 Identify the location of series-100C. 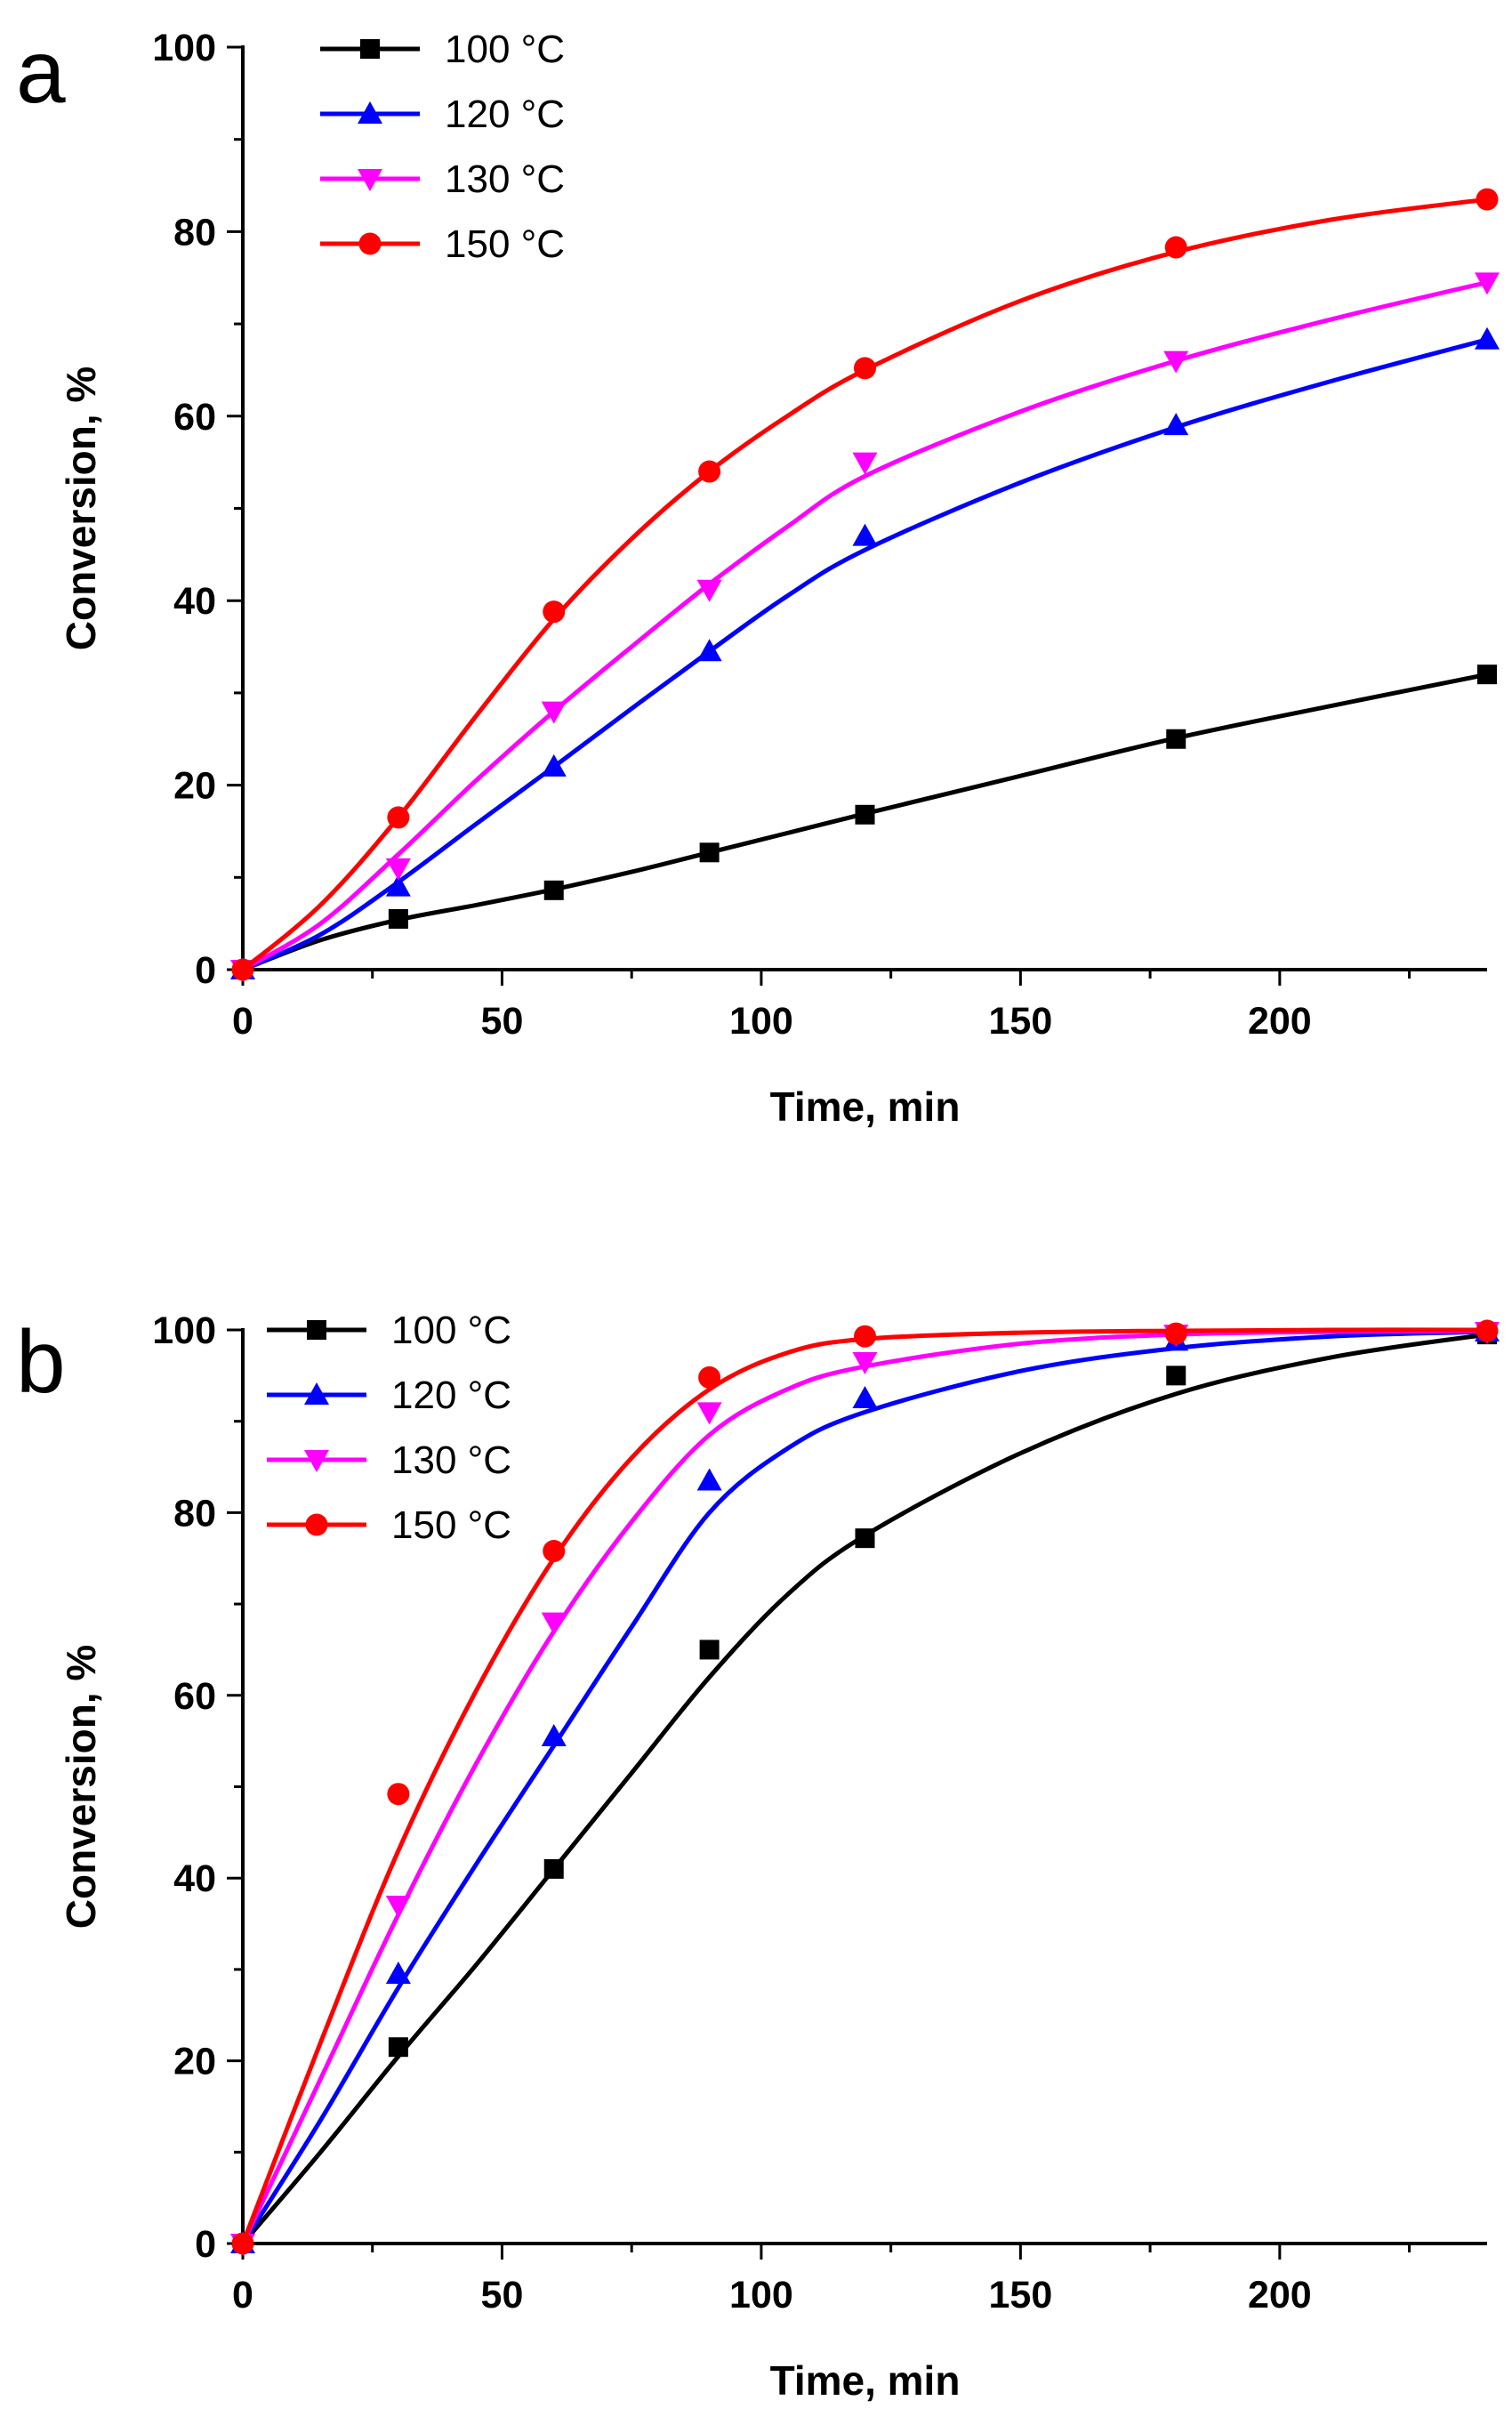
(865, 822).